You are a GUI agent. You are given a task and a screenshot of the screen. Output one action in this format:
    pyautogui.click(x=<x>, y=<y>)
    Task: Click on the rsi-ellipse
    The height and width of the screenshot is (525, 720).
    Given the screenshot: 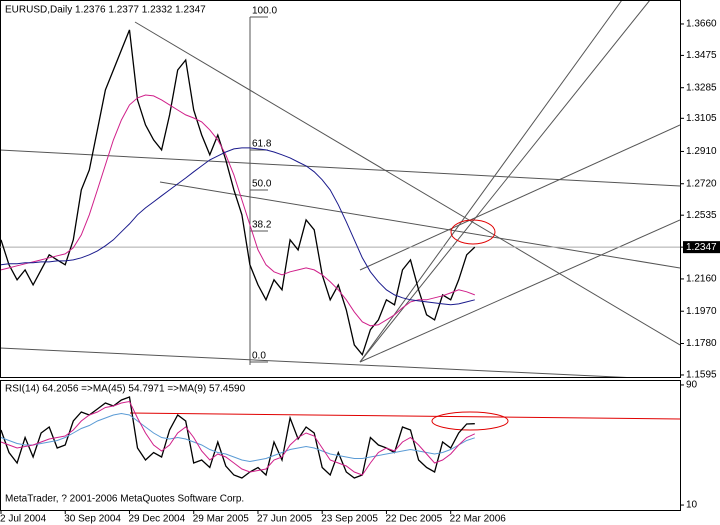 What is the action you would take?
    pyautogui.click(x=470, y=421)
    